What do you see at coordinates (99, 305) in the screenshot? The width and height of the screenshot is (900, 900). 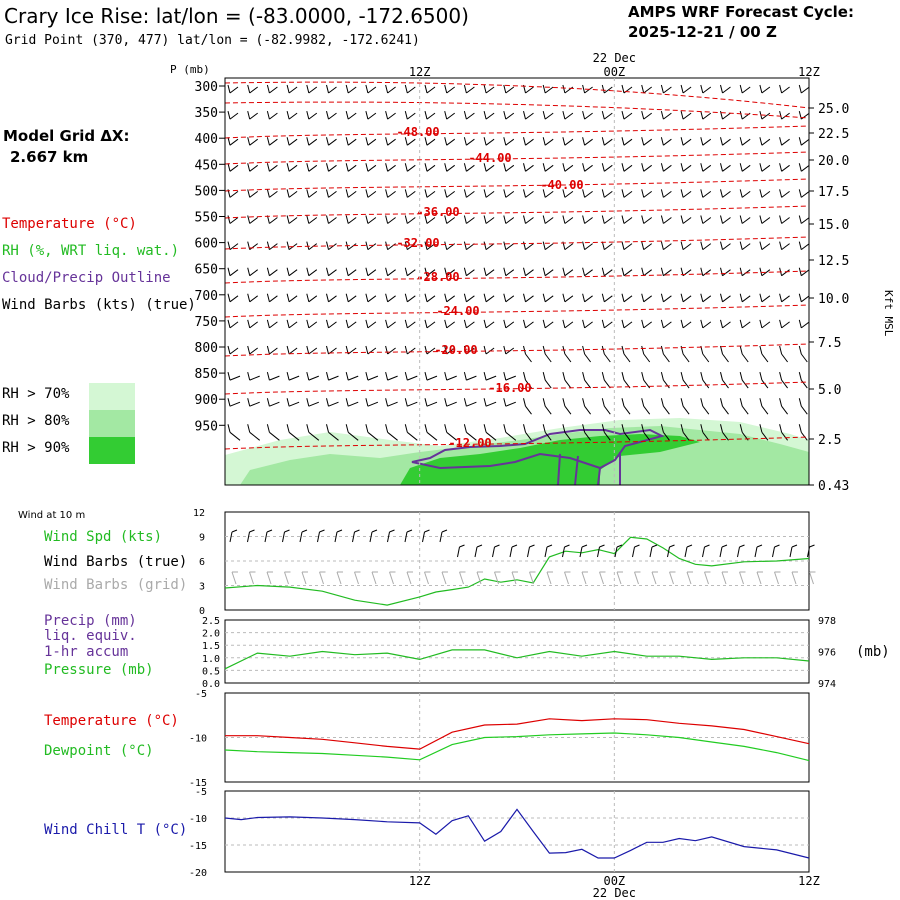 I see `legend-wind-barbs: Wind Barbs (kts) (true)` at bounding box center [99, 305].